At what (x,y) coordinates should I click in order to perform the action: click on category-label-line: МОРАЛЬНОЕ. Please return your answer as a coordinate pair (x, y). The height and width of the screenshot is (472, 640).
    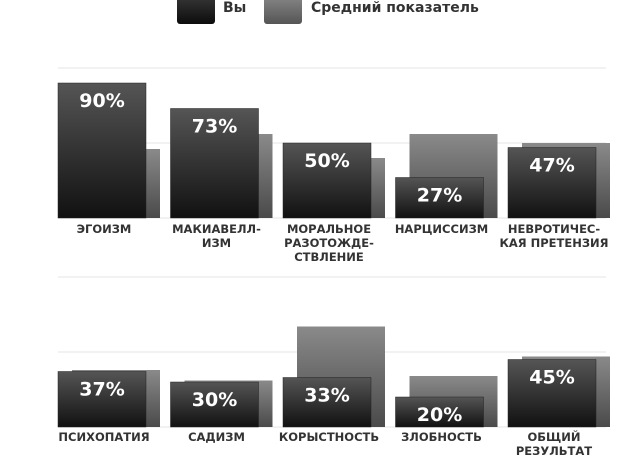
    Looking at the image, I should click on (329, 229).